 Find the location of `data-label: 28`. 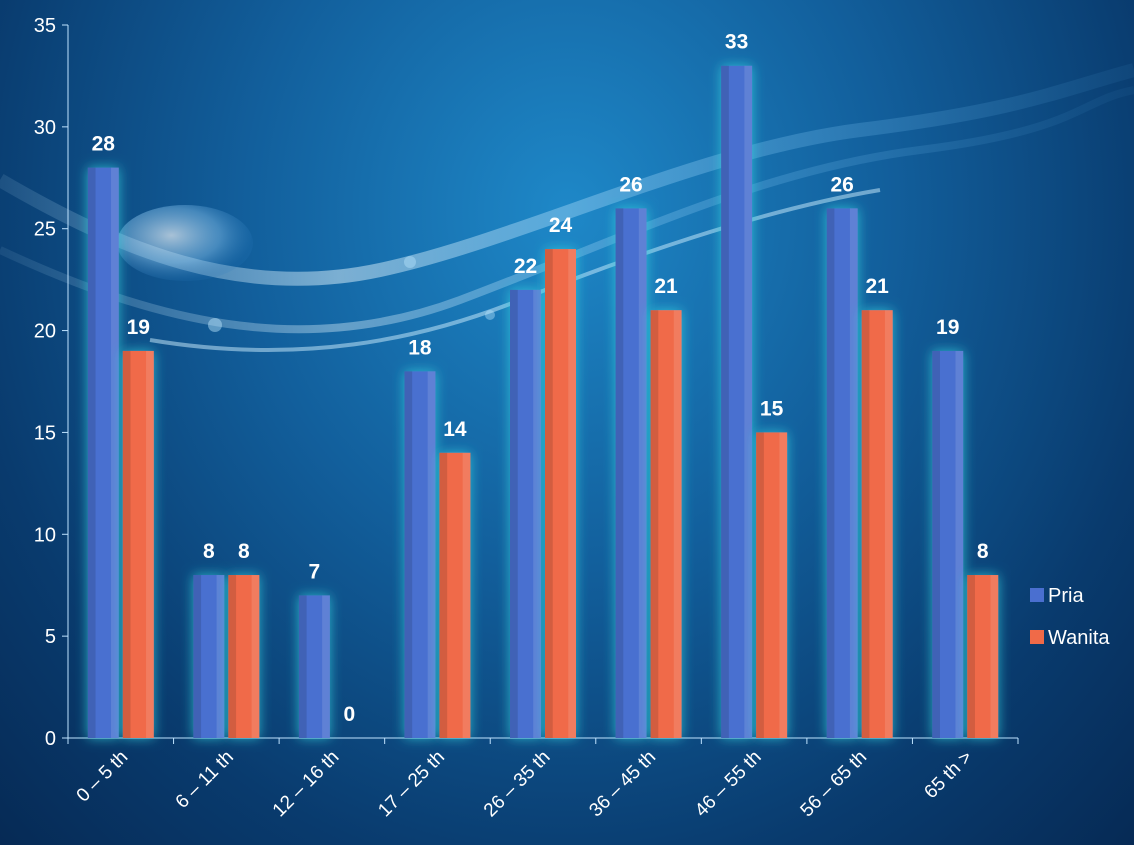

data-label: 28 is located at coordinates (104, 144).